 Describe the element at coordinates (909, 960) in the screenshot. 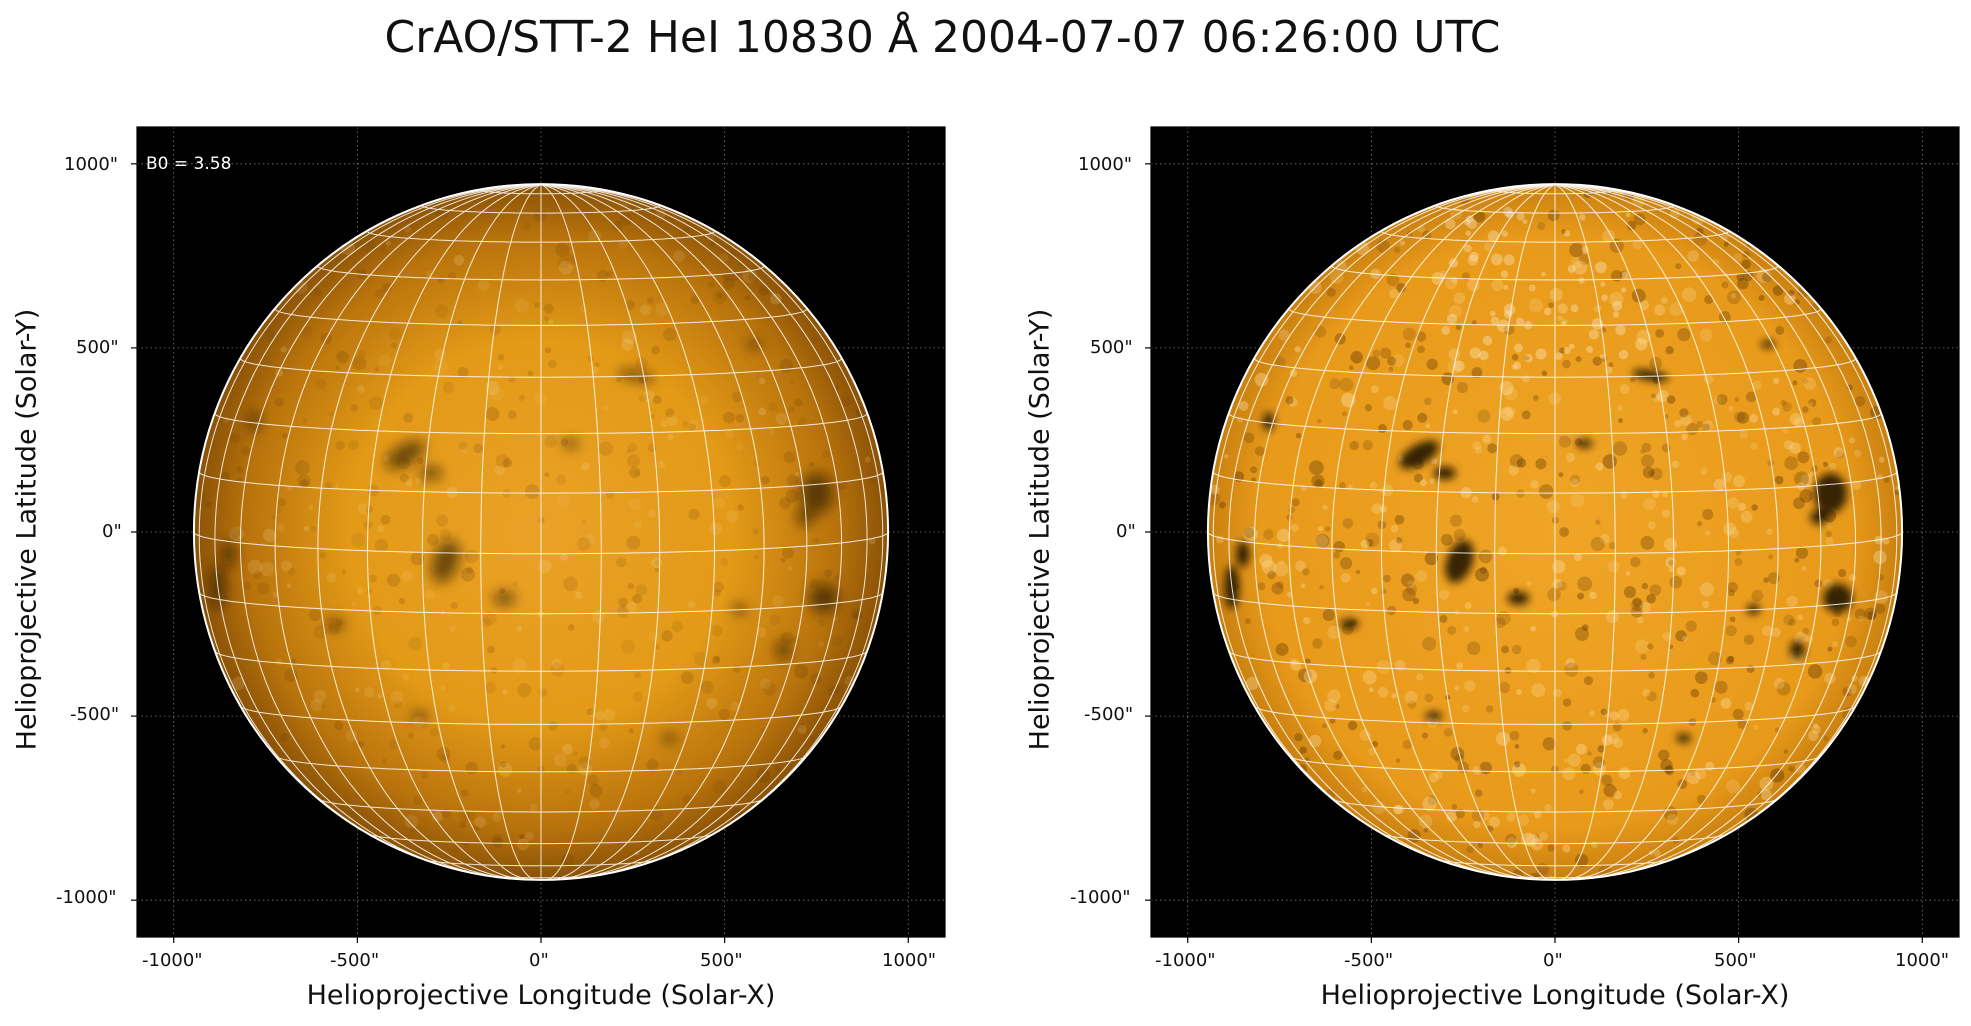

I see `left-xtick-label: 1000"` at that location.